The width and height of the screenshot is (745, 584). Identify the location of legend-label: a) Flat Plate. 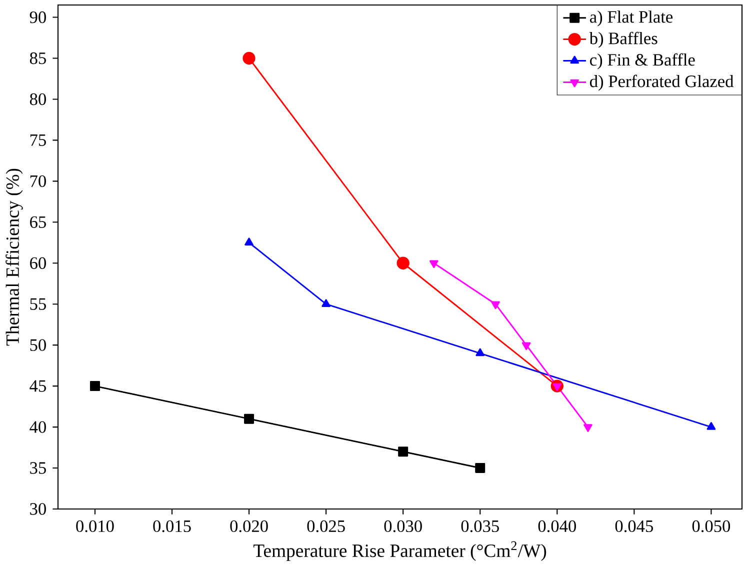
(631, 18).